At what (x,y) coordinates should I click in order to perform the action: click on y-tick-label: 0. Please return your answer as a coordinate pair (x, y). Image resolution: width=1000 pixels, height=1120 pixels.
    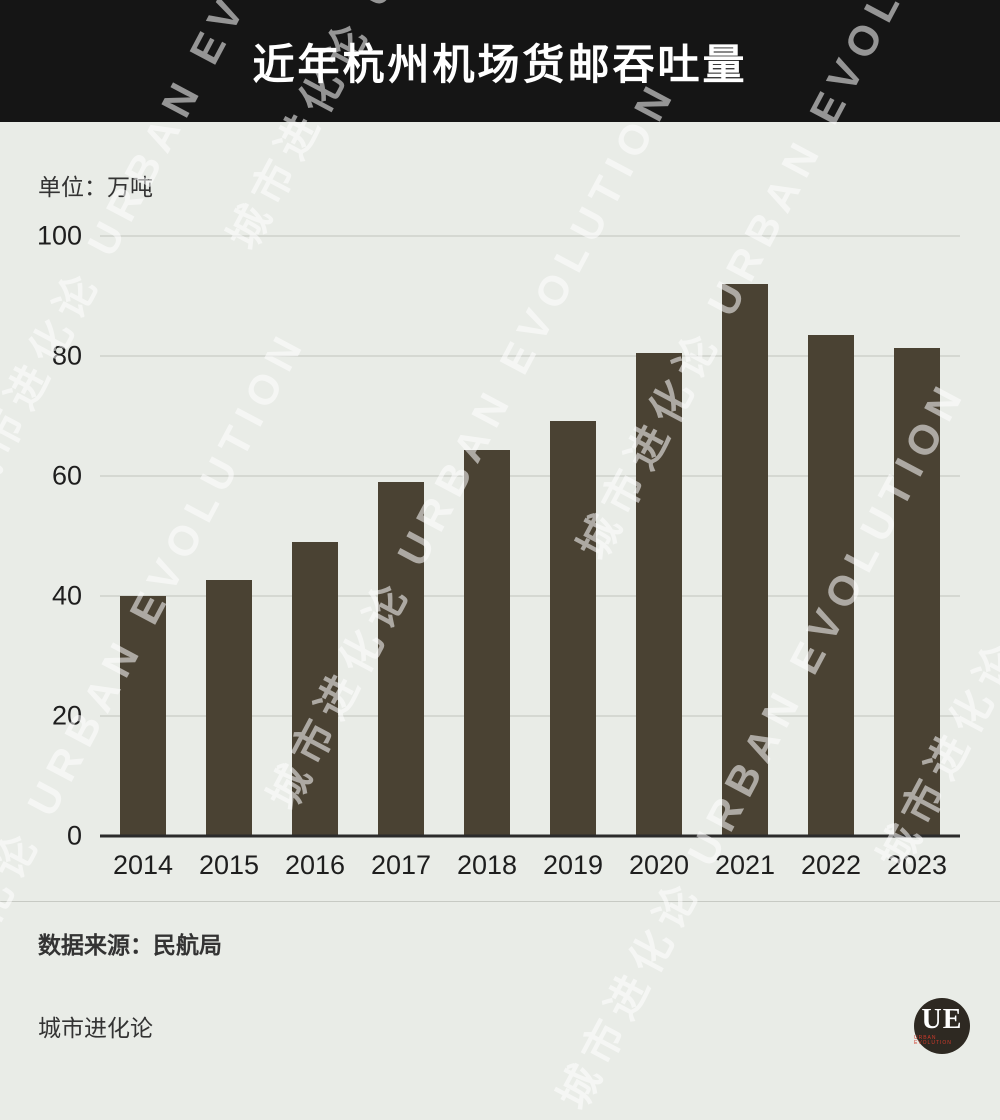
    Looking at the image, I should click on (74, 835).